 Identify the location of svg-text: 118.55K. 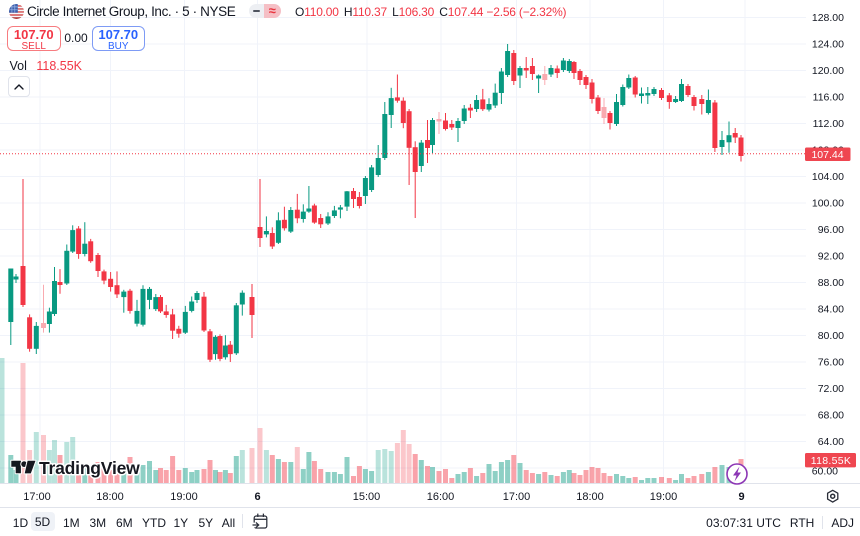
(831, 461).